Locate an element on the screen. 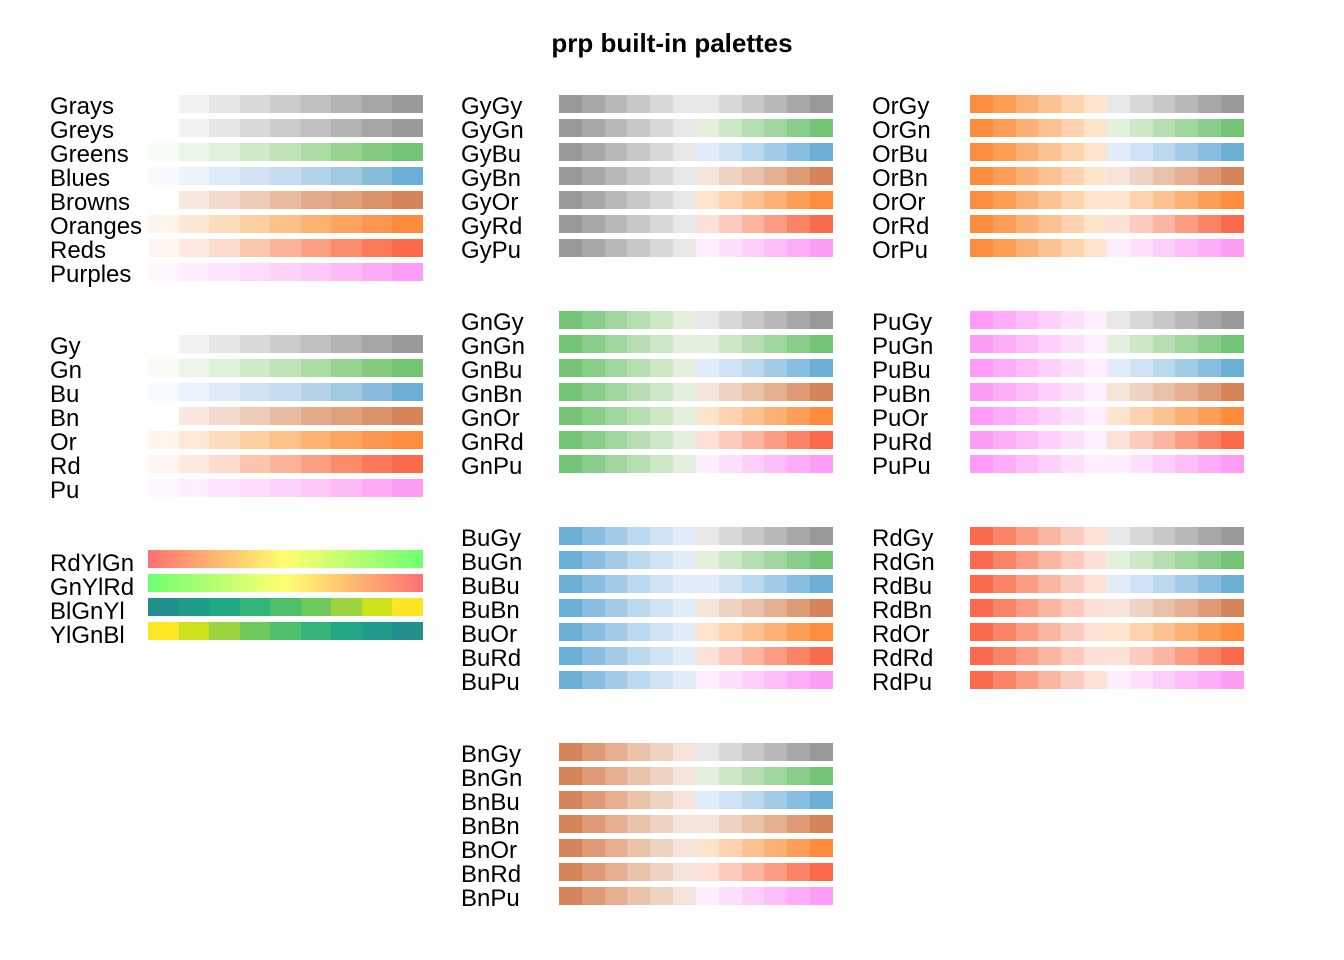 This screenshot has height=960, width=1344. palette-label: BnGy is located at coordinates (491, 754).